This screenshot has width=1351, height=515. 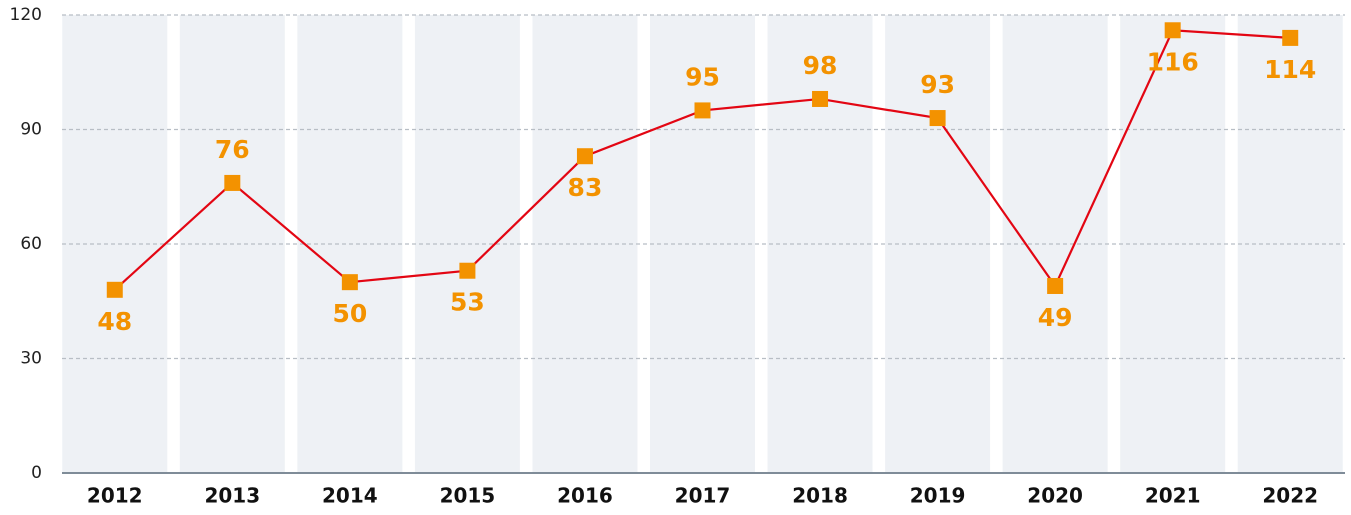 What do you see at coordinates (1055, 317) in the screenshot?
I see `value-label: 49` at bounding box center [1055, 317].